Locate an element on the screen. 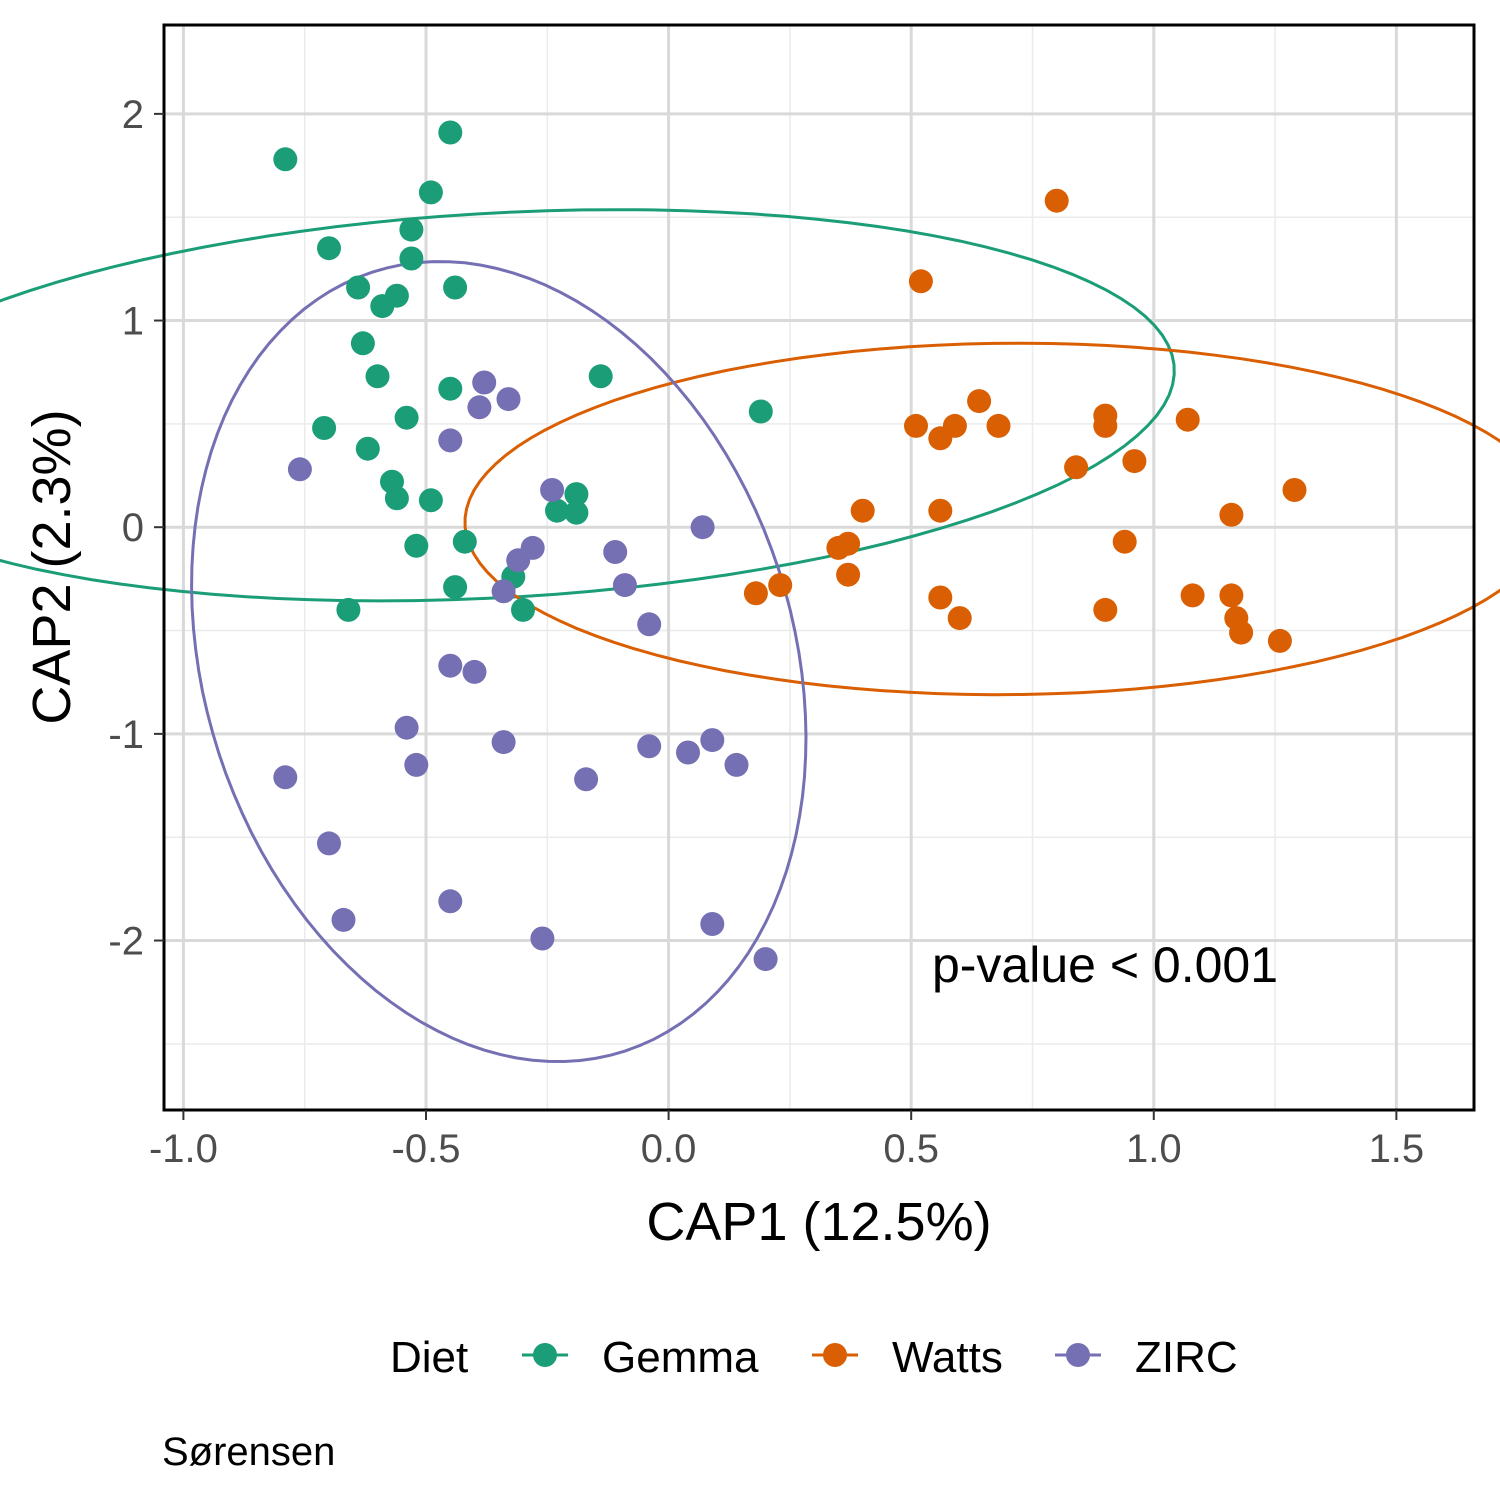  y-tick-label: 0 is located at coordinates (133, 528).